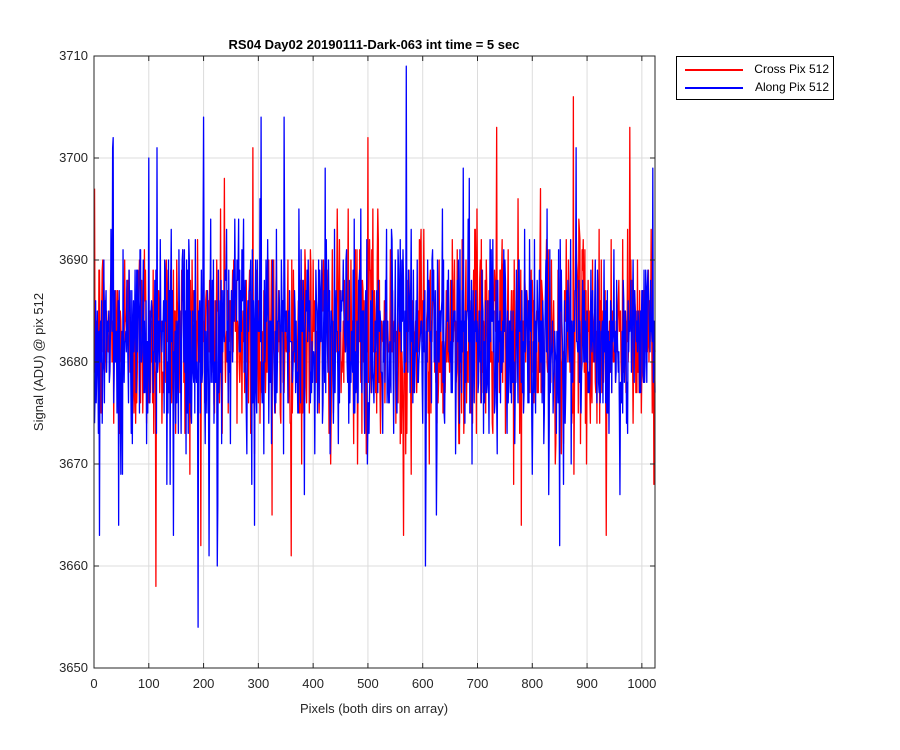  I want to click on x-tick-label: 500, so click(368, 683).